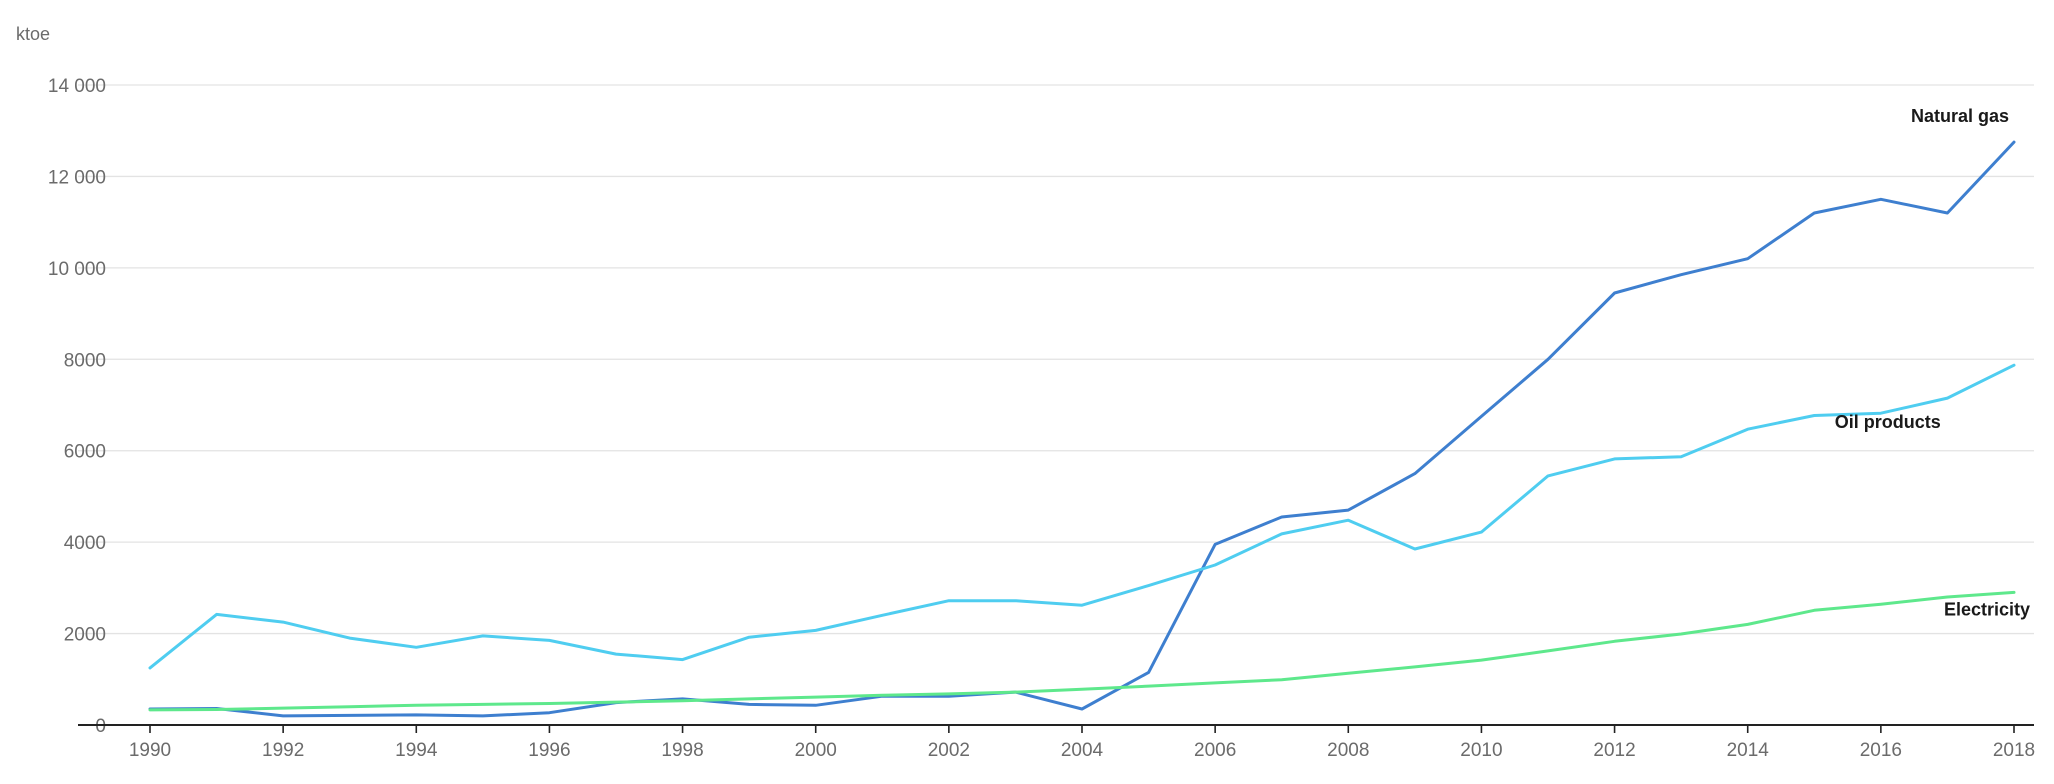 The width and height of the screenshot is (2054, 784). Describe the element at coordinates (816, 750) in the screenshot. I see `x-tick-label-2000: 2000` at that location.